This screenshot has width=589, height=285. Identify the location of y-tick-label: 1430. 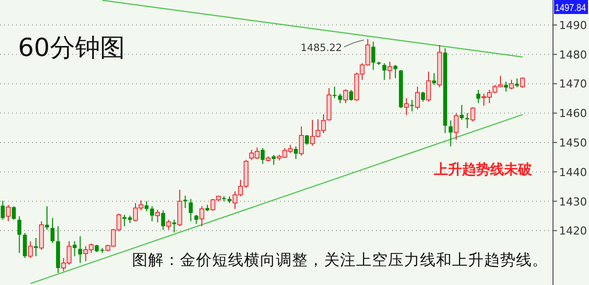
(573, 201).